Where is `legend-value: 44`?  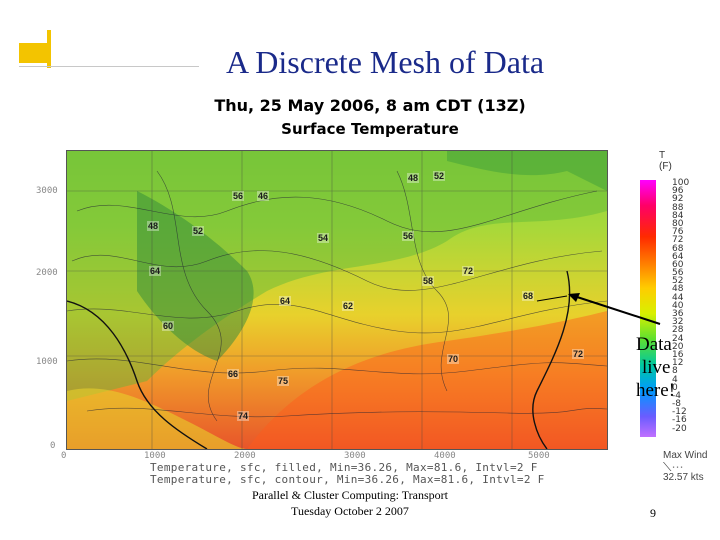
legend-value: 44 is located at coordinates (678, 297).